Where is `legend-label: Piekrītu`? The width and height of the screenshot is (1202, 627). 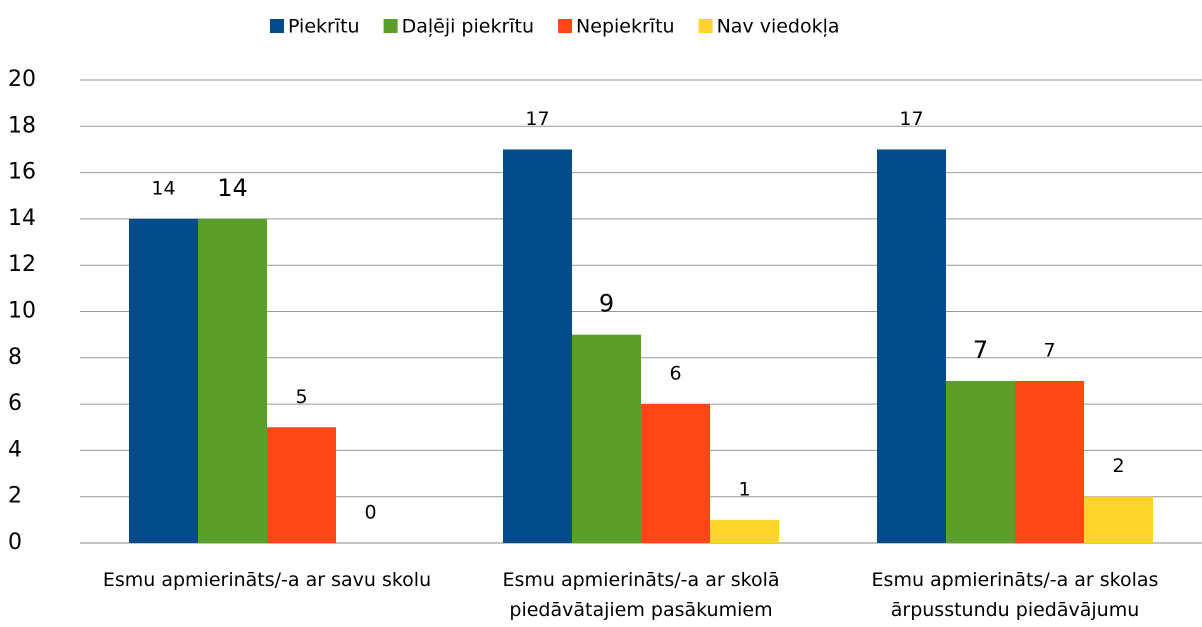 legend-label: Piekrītu is located at coordinates (324, 27).